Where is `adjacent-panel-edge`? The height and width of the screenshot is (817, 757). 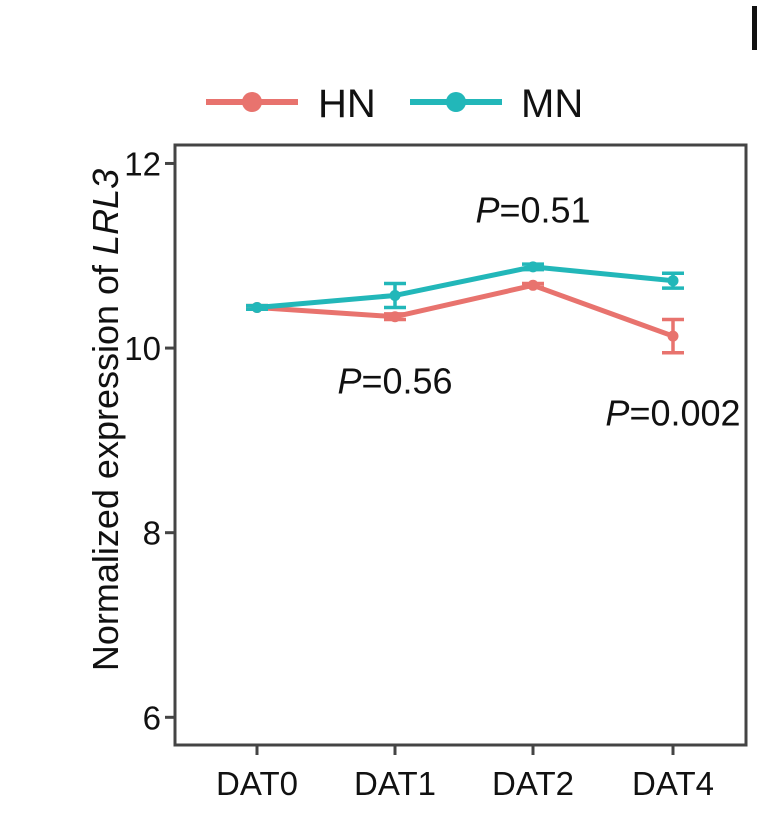 adjacent-panel-edge is located at coordinates (754, 28).